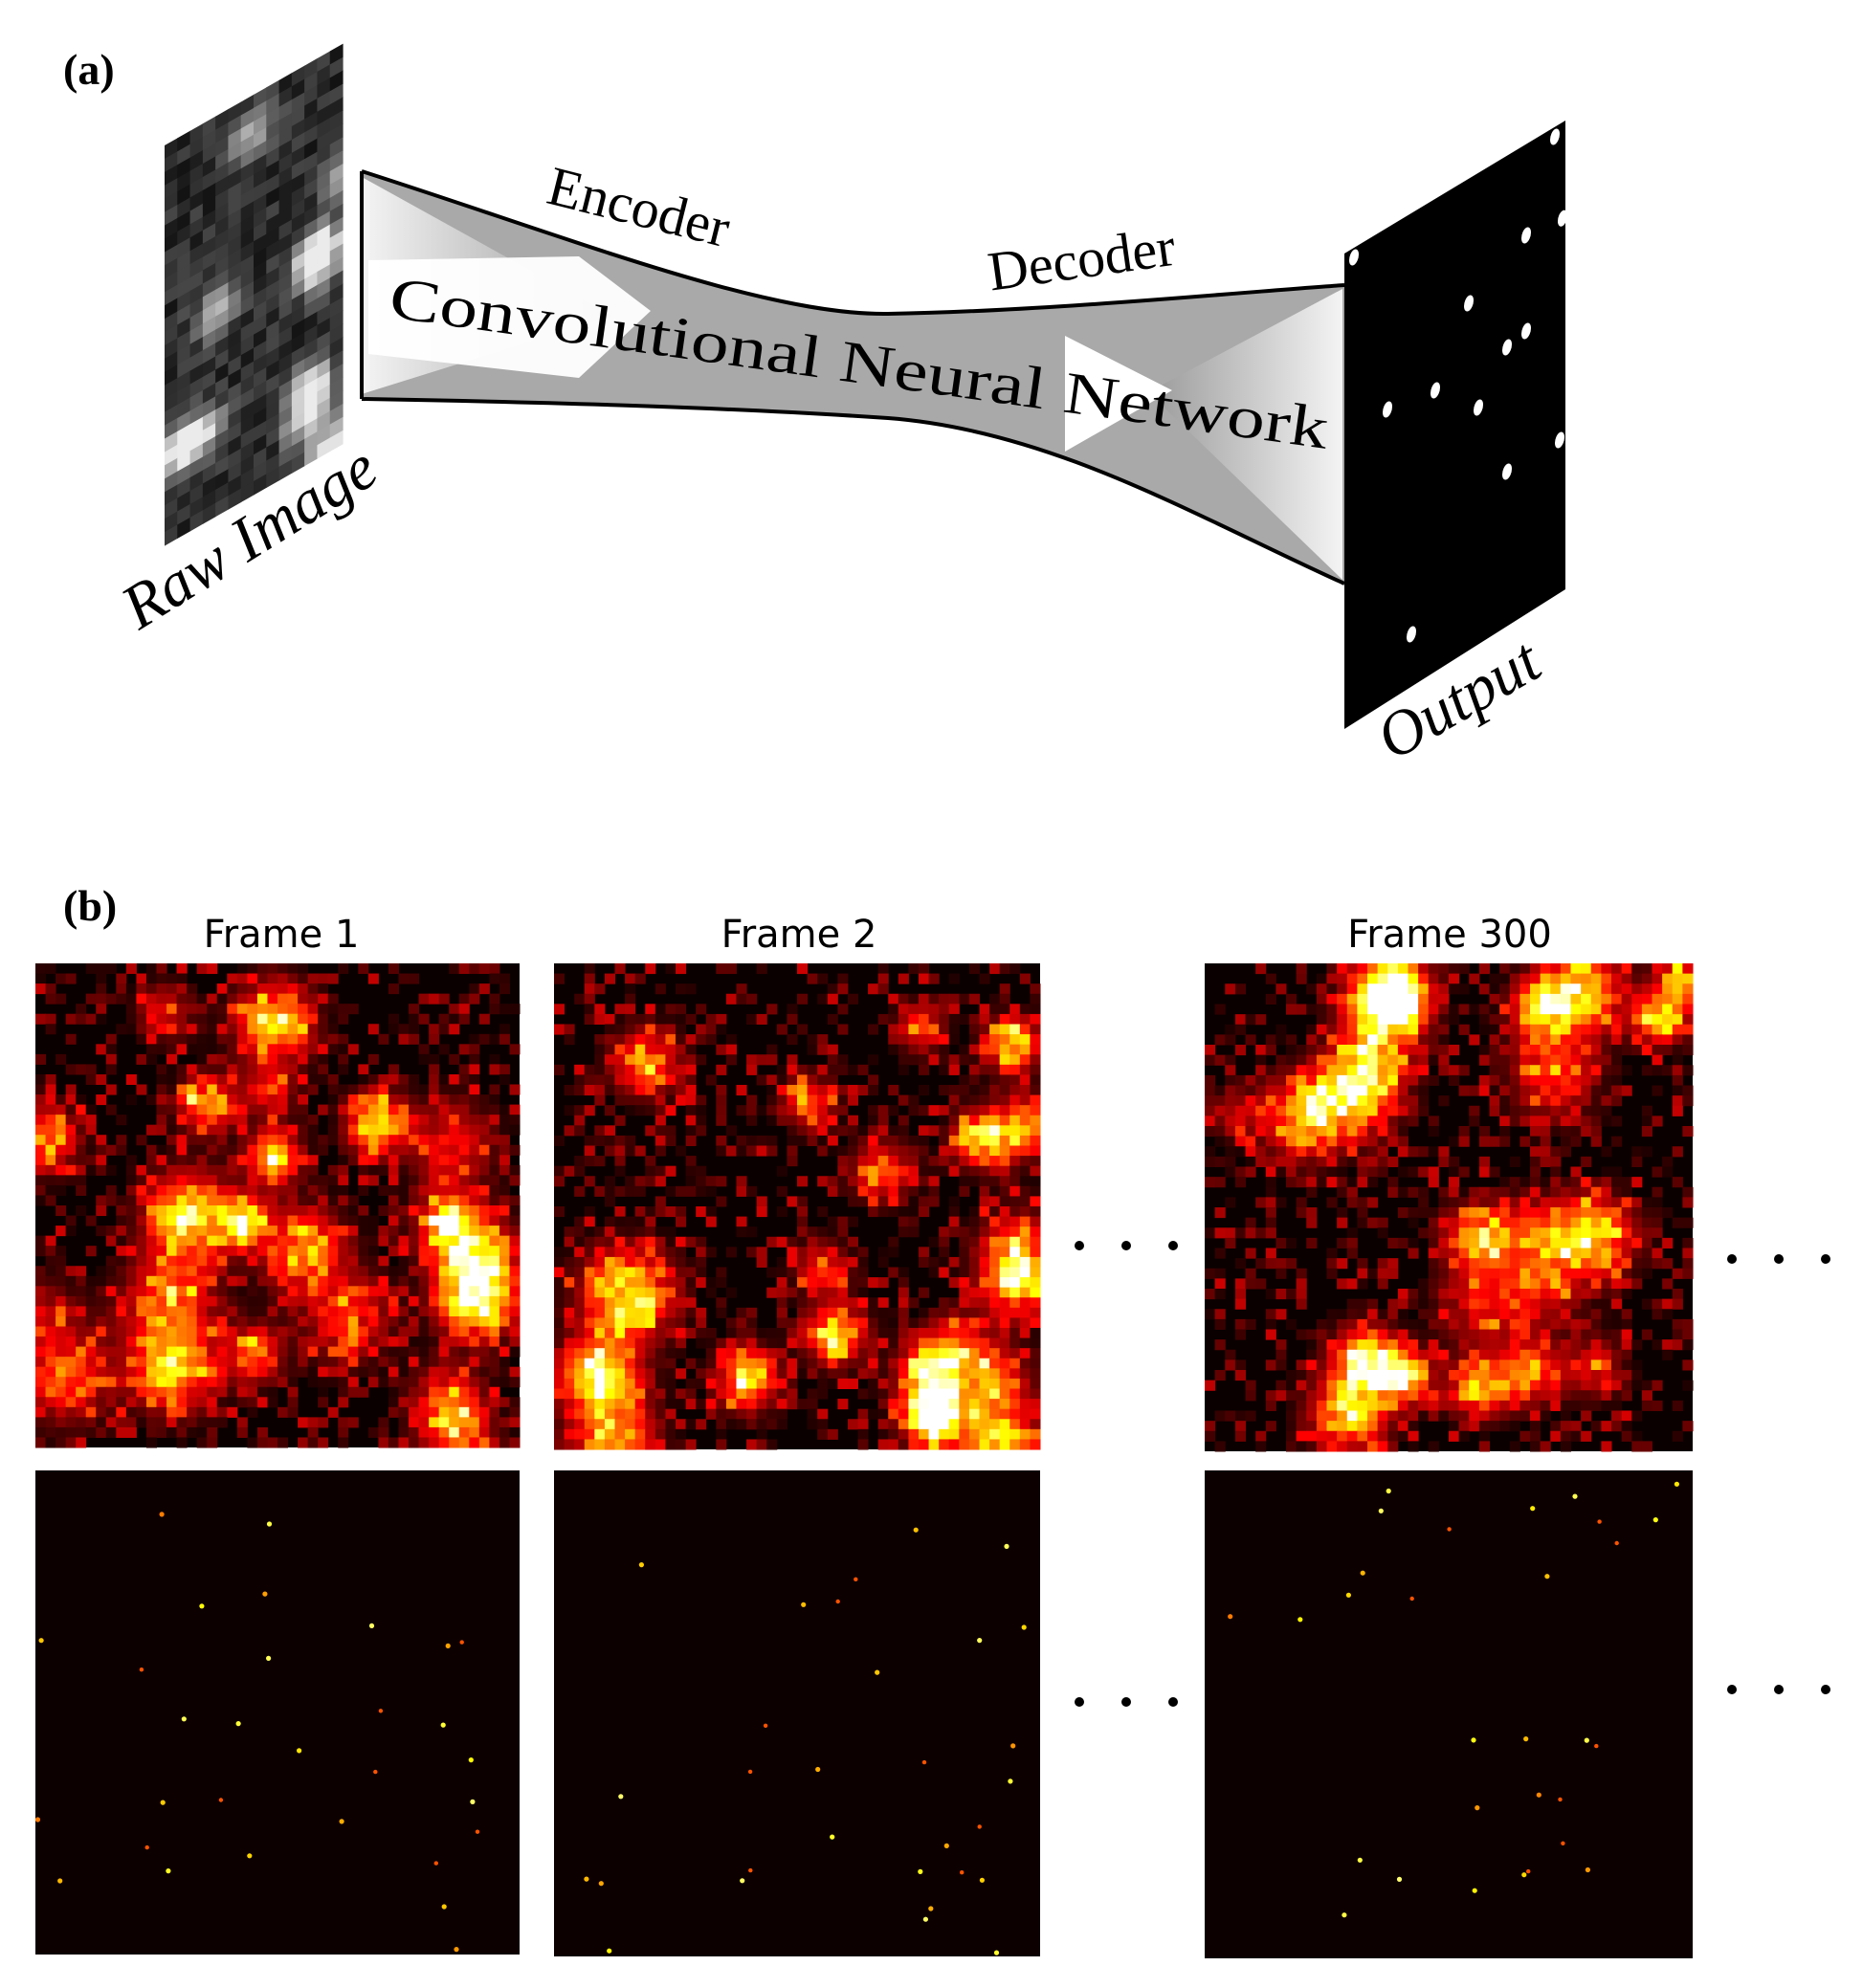  I want to click on output-spot, so click(1435, 390).